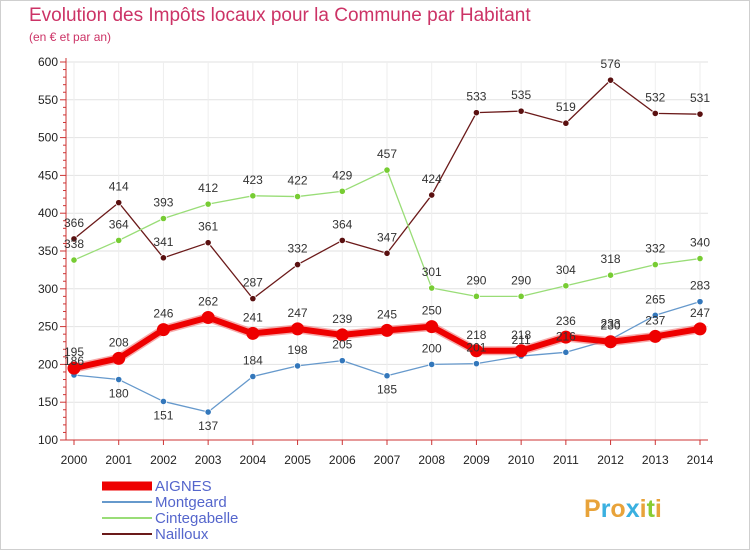 This screenshot has width=750, height=550. Describe the element at coordinates (566, 107) in the screenshot. I see `data-label-Nailloux: 519` at that location.